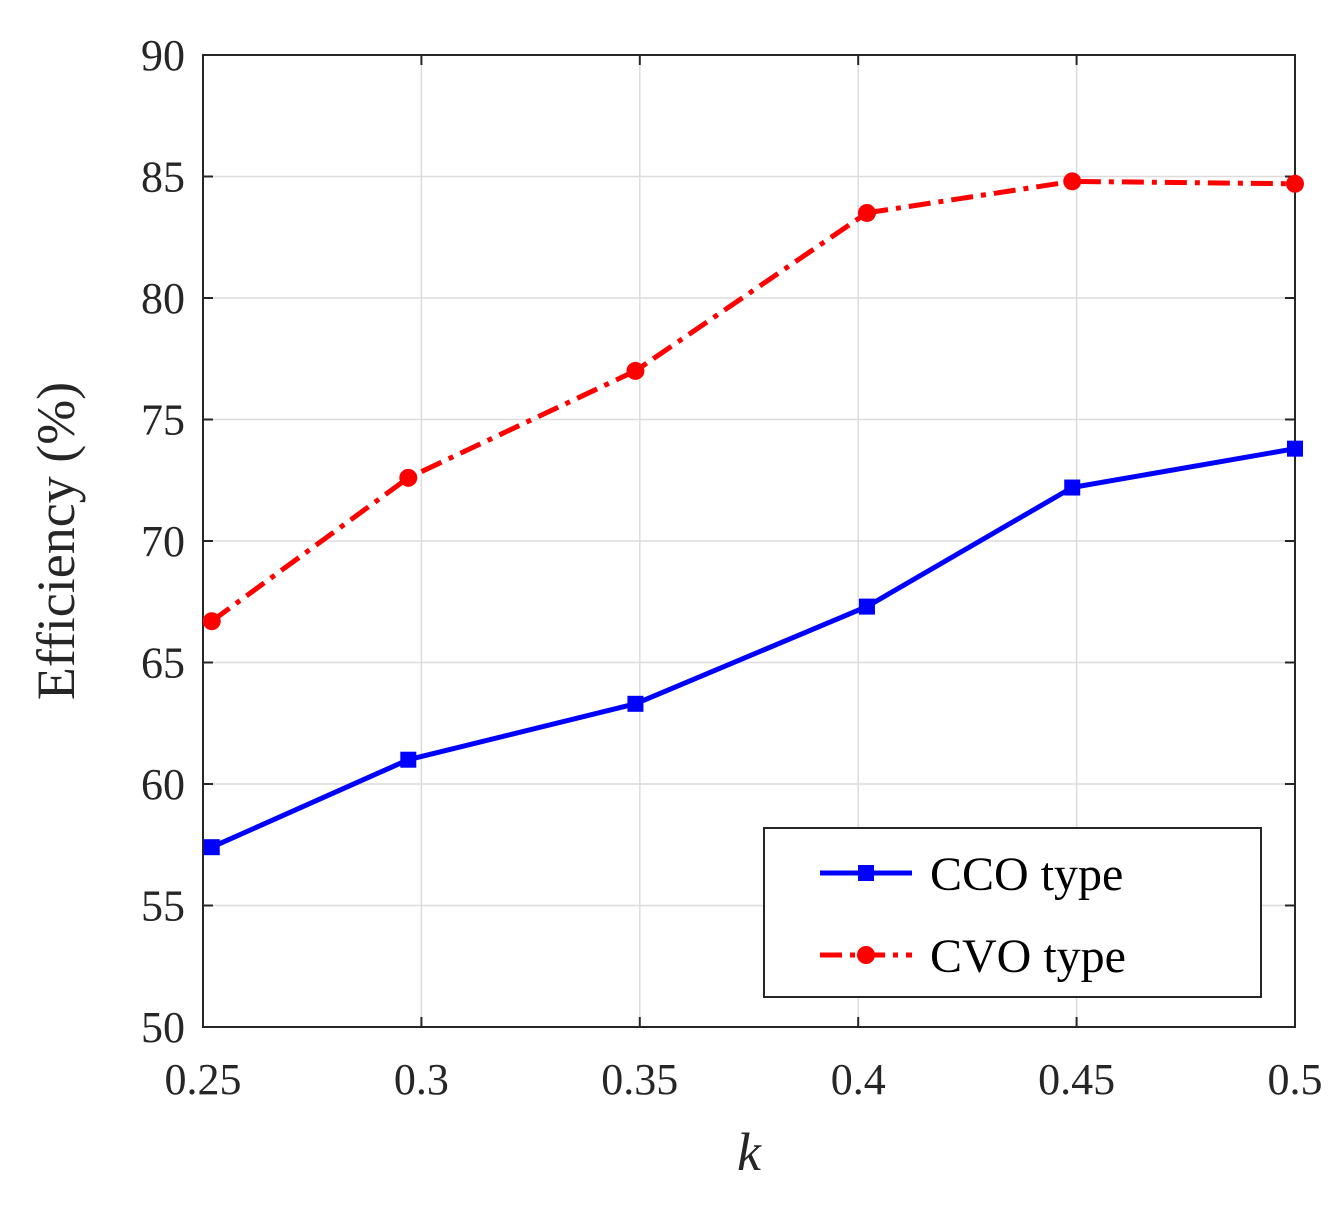 The width and height of the screenshot is (1342, 1209). Describe the element at coordinates (1295, 1079) in the screenshot. I see `x-tick-label: 0.5` at that location.